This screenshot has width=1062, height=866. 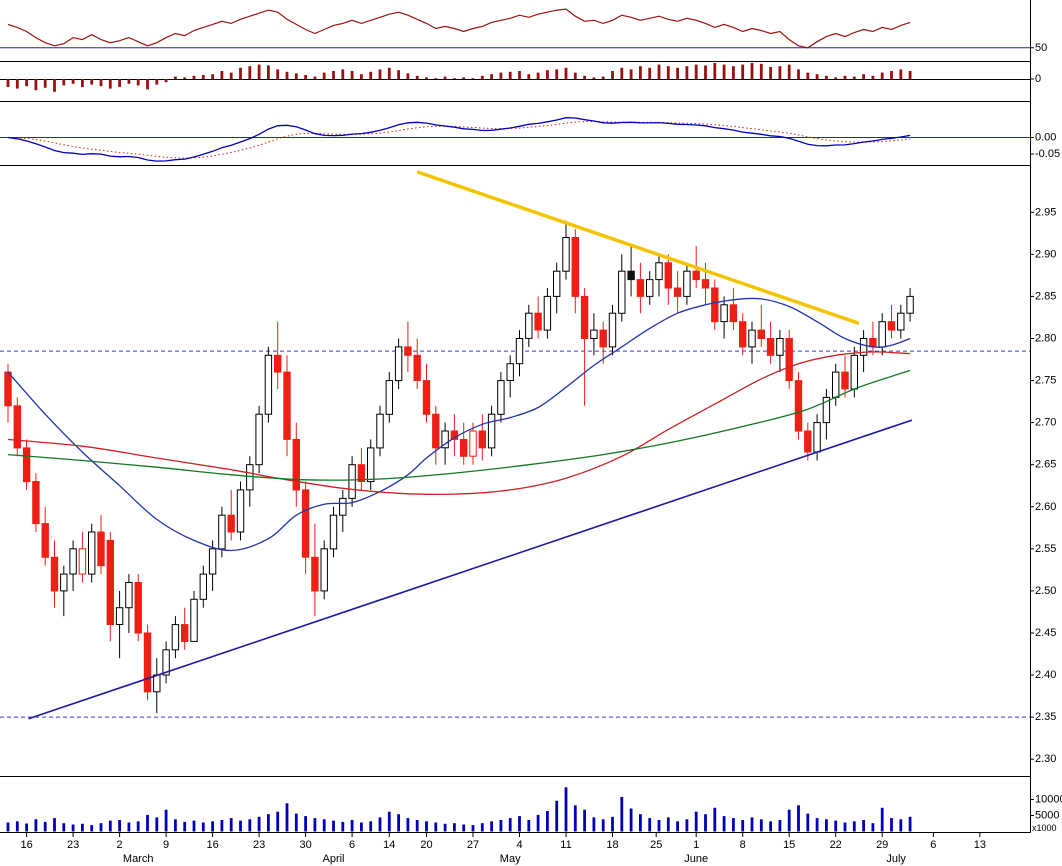 What do you see at coordinates (980, 845) in the screenshot?
I see `date-tick-label: 13` at bounding box center [980, 845].